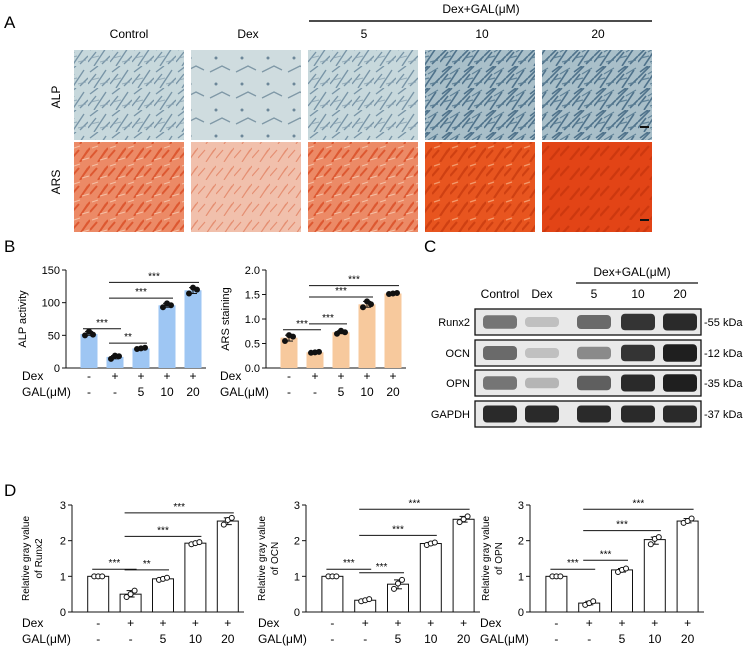 The height and width of the screenshot is (653, 747). Describe the element at coordinates (310, 384) in the screenshot. I see `conditions-b-right: Dex GAL(μM) - - + - +5 +10 +20` at that location.